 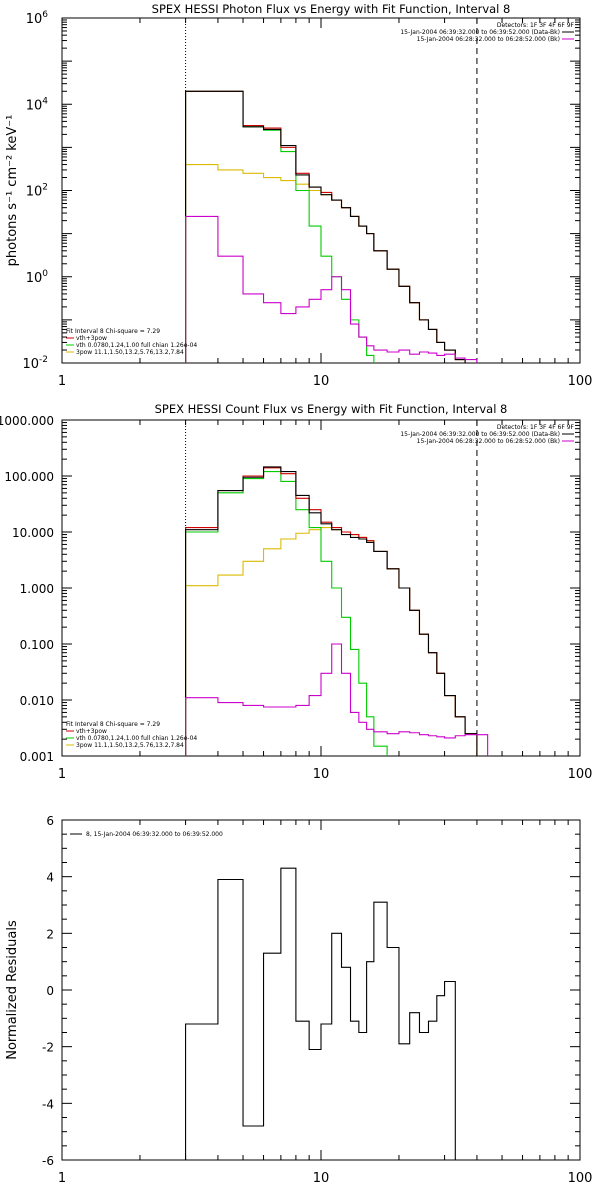 What do you see at coordinates (48, 1104) in the screenshot?
I see `y-tick-label: -4` at bounding box center [48, 1104].